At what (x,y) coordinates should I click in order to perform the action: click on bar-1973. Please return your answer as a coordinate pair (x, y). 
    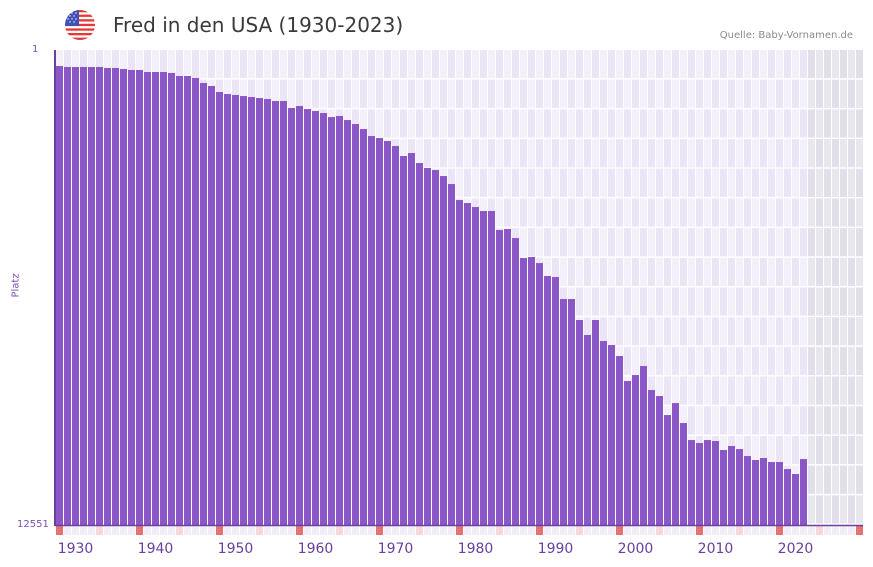
    Looking at the image, I should click on (419, 344).